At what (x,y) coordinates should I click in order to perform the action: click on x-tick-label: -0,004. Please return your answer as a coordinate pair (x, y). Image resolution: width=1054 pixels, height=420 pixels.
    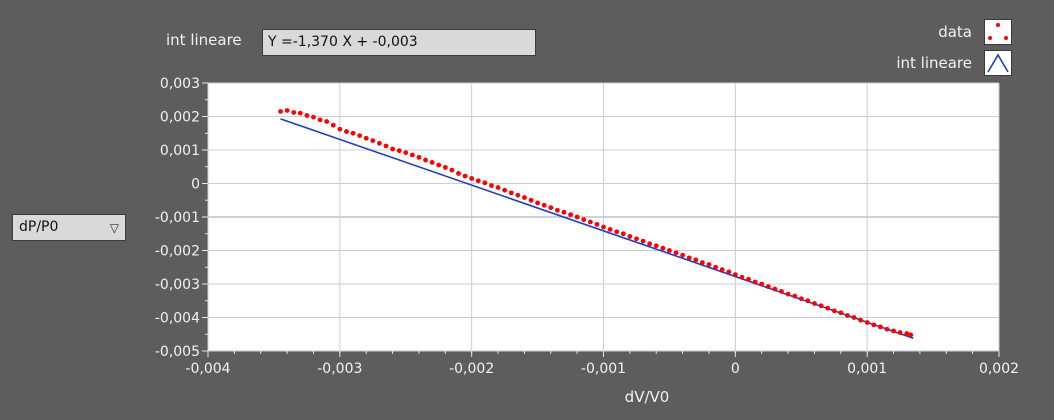
    Looking at the image, I should click on (207, 369).